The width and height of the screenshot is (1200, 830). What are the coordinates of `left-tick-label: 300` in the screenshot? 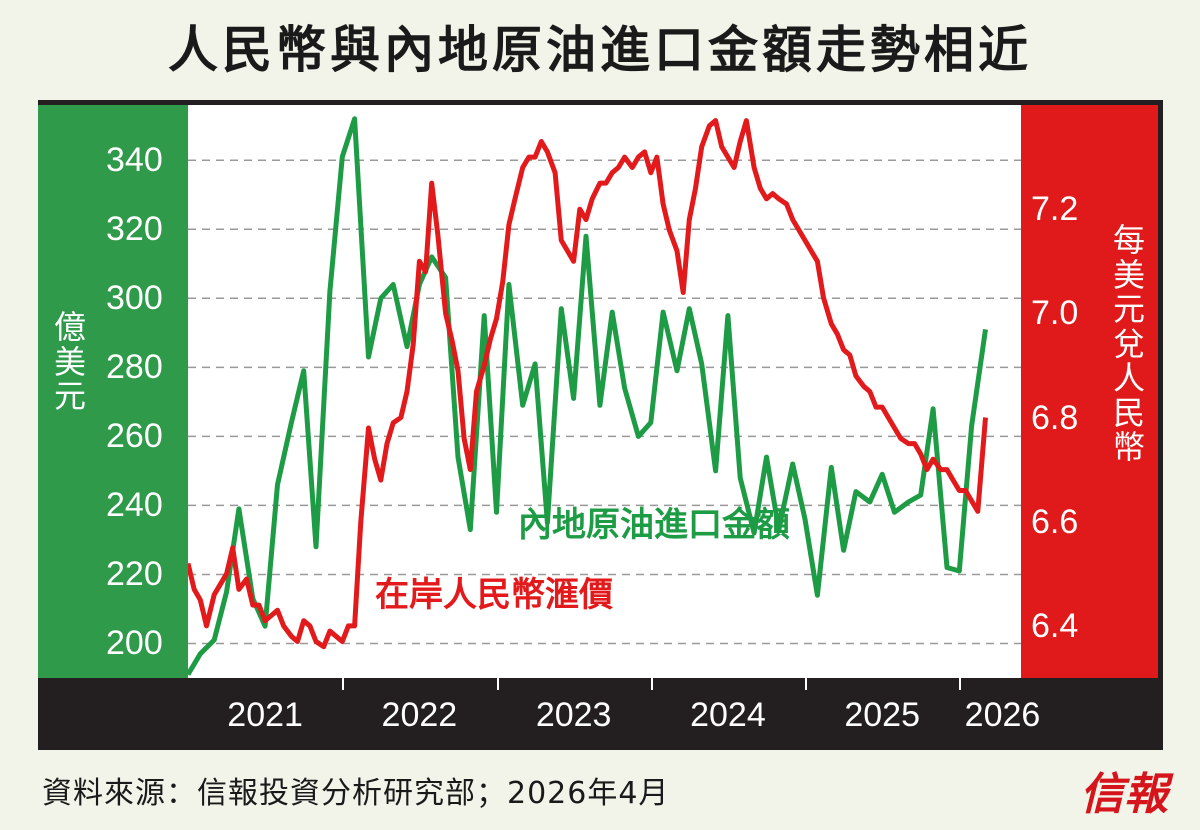 It's located at (134, 298).